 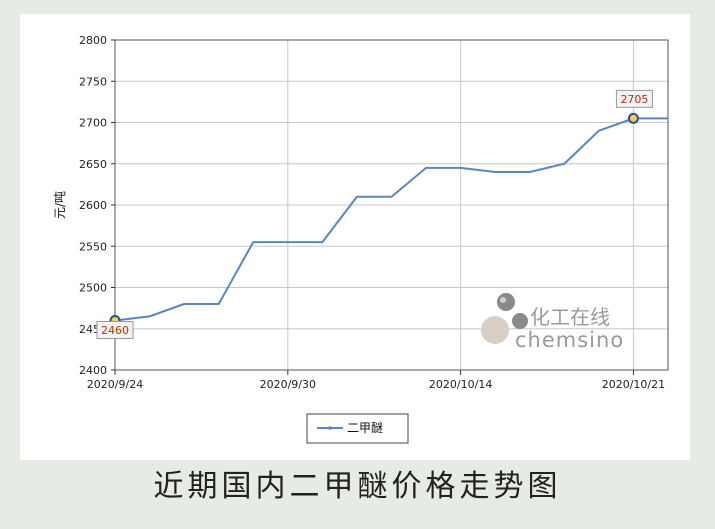 What do you see at coordinates (93, 288) in the screenshot?
I see `y-tick-label: 2500` at bounding box center [93, 288].